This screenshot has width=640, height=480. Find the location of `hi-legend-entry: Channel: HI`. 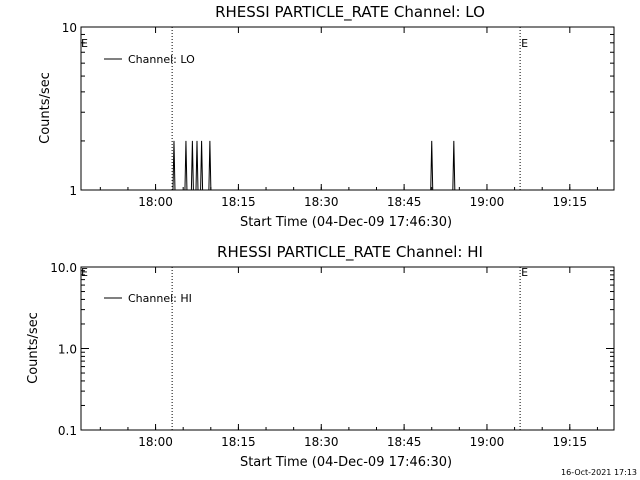

hi-legend-entry: Channel: HI is located at coordinates (160, 298).